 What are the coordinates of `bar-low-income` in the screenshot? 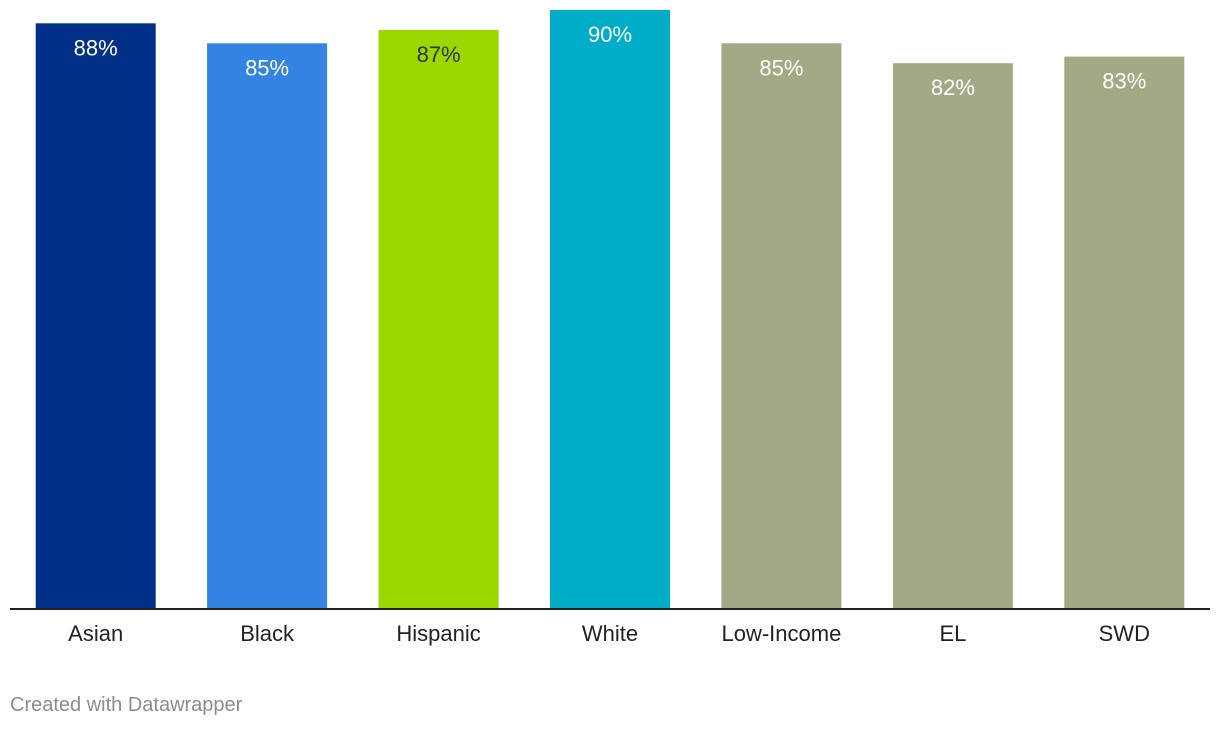 It's located at (781, 326).